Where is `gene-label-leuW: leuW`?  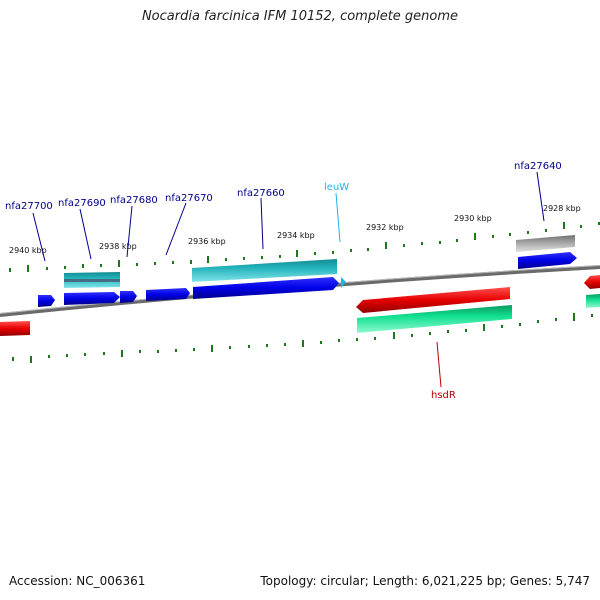 gene-label-leuW: leuW is located at coordinates (336, 187).